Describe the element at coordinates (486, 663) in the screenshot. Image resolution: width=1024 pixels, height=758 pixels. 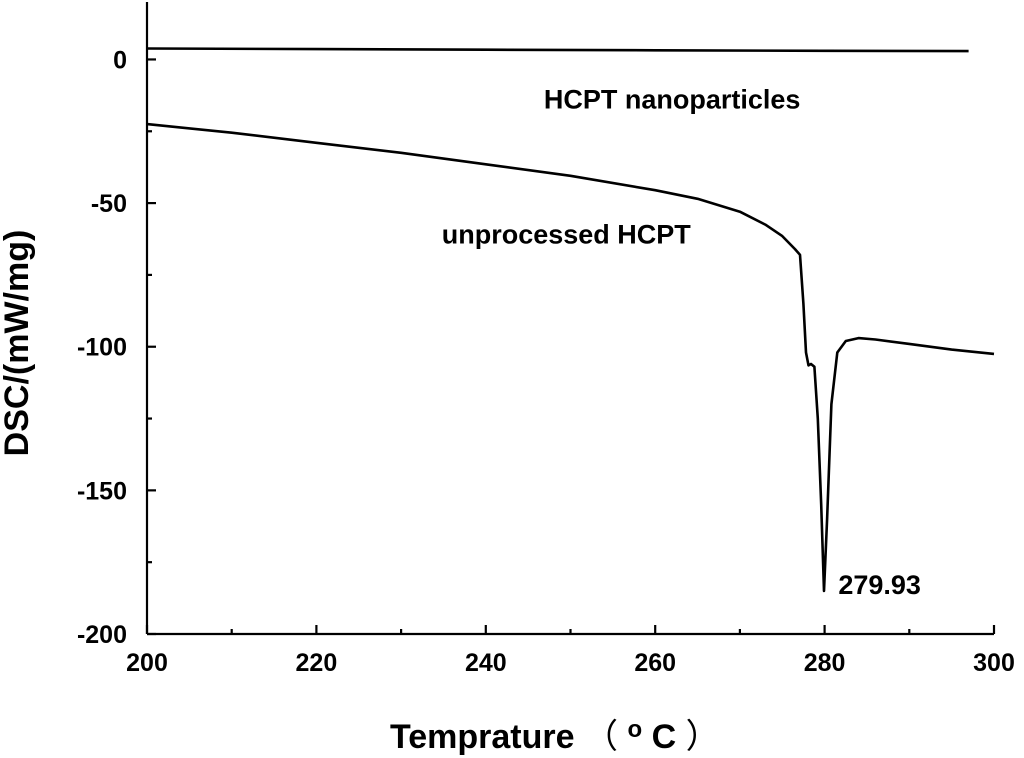
I see `x-tick-label: 240` at that location.